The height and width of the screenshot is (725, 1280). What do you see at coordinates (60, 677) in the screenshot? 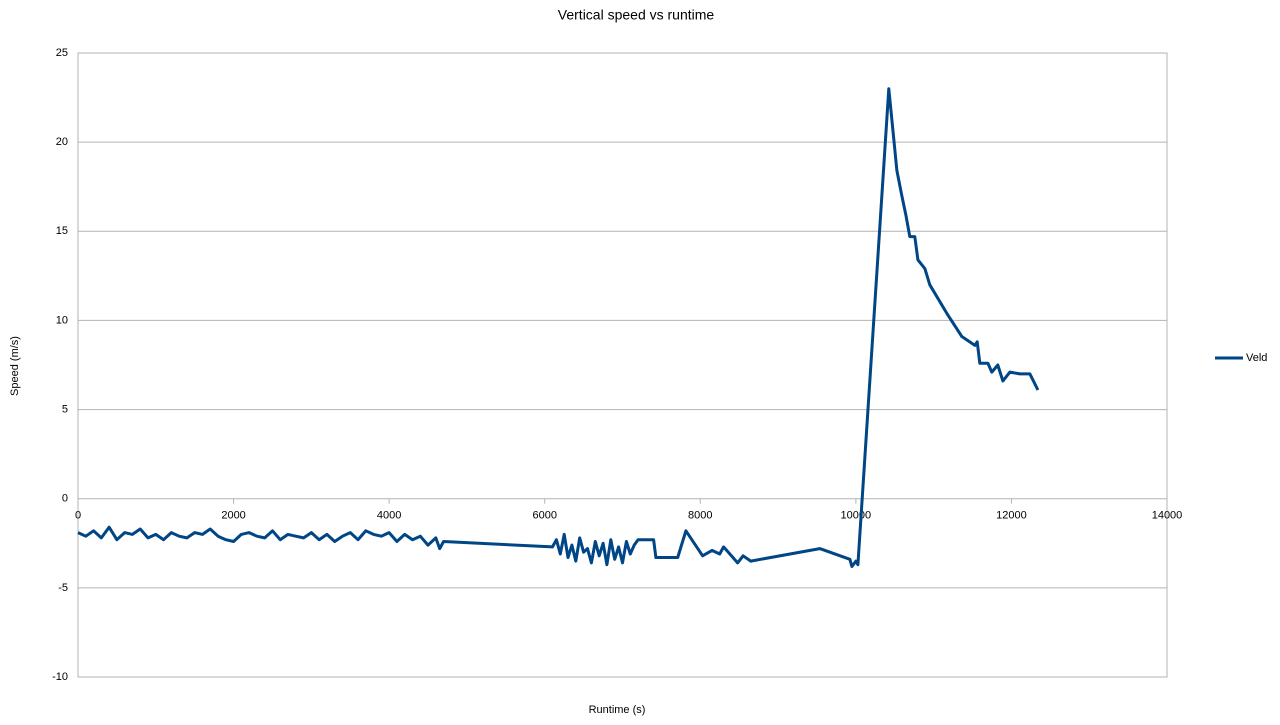
I see `y-tick-label: -10` at bounding box center [60, 677].